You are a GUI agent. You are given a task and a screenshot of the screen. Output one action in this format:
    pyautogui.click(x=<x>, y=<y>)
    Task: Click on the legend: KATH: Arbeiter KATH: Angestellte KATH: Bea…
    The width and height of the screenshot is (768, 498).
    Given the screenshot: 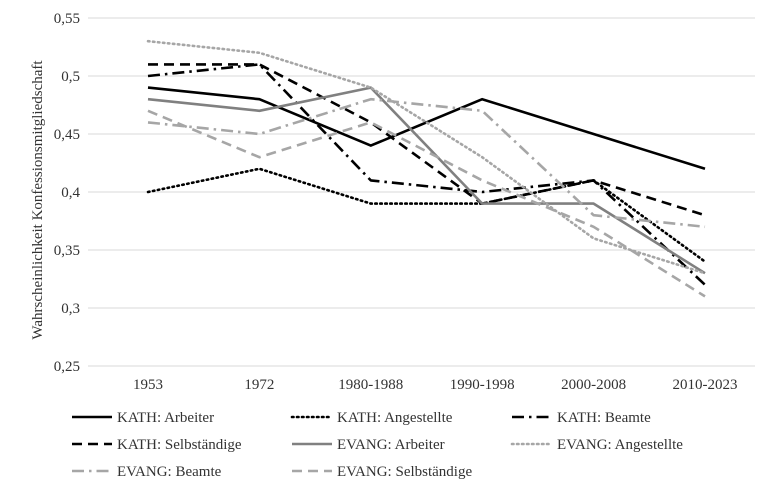 What is the action you would take?
    pyautogui.click(x=377, y=445)
    